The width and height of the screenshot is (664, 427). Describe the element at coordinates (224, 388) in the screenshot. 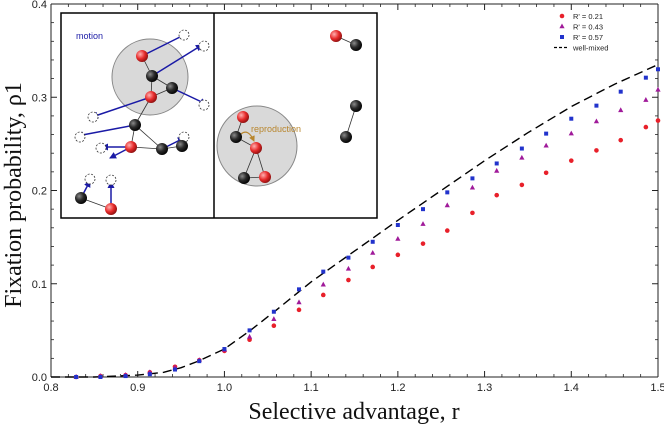

I see `x-tick-label: 1.0` at that location.